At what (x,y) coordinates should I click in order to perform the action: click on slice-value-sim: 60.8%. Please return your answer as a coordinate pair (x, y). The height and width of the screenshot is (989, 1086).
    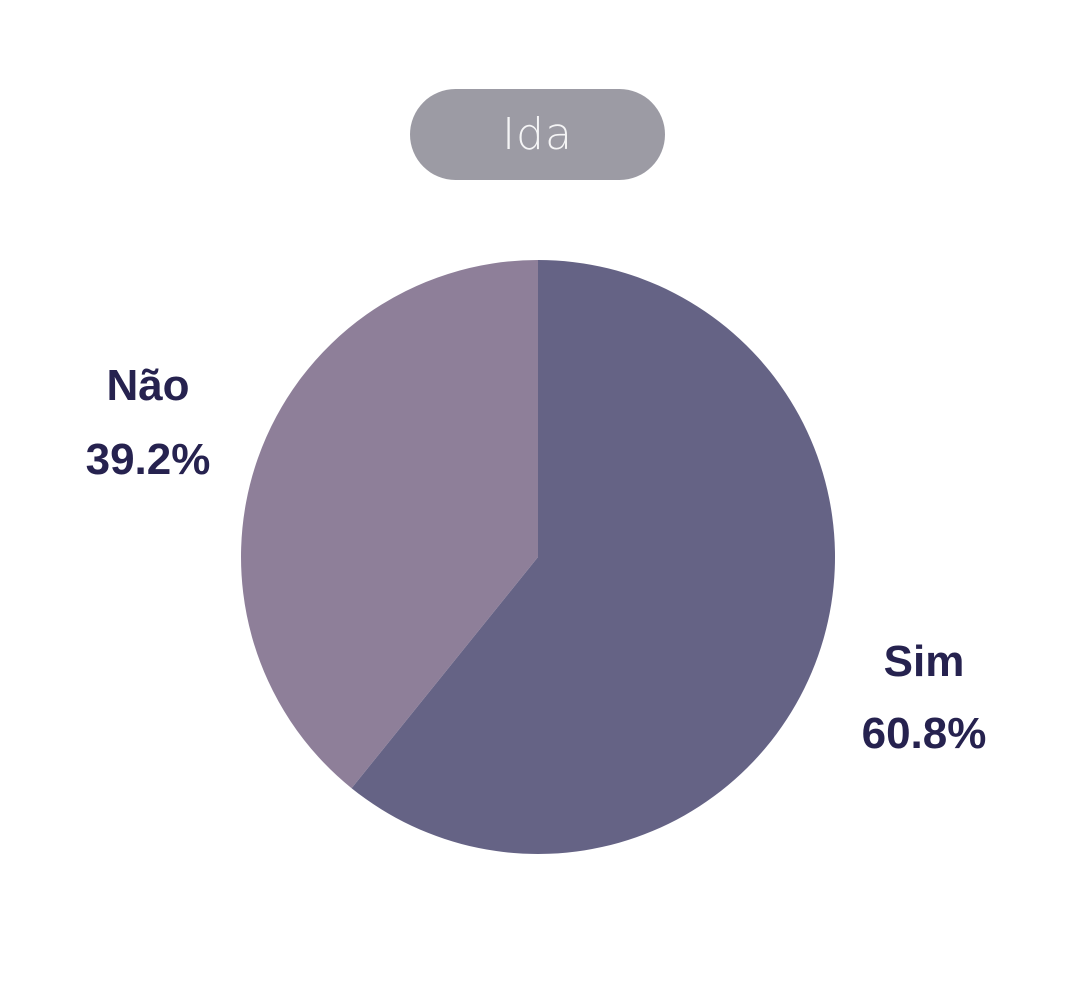
    Looking at the image, I should click on (924, 733).